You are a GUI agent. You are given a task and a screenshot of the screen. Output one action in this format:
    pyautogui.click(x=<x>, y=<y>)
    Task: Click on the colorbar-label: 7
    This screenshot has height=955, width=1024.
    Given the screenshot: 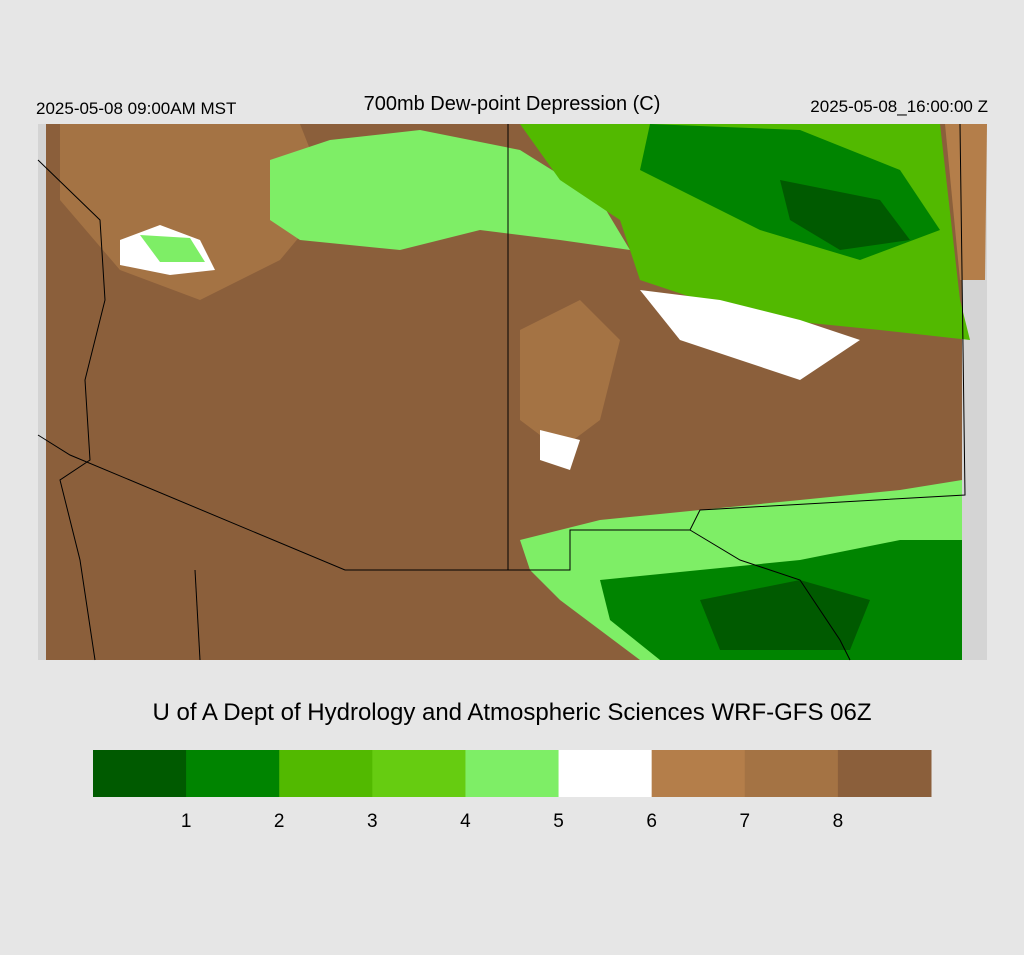 What is the action you would take?
    pyautogui.click(x=744, y=821)
    